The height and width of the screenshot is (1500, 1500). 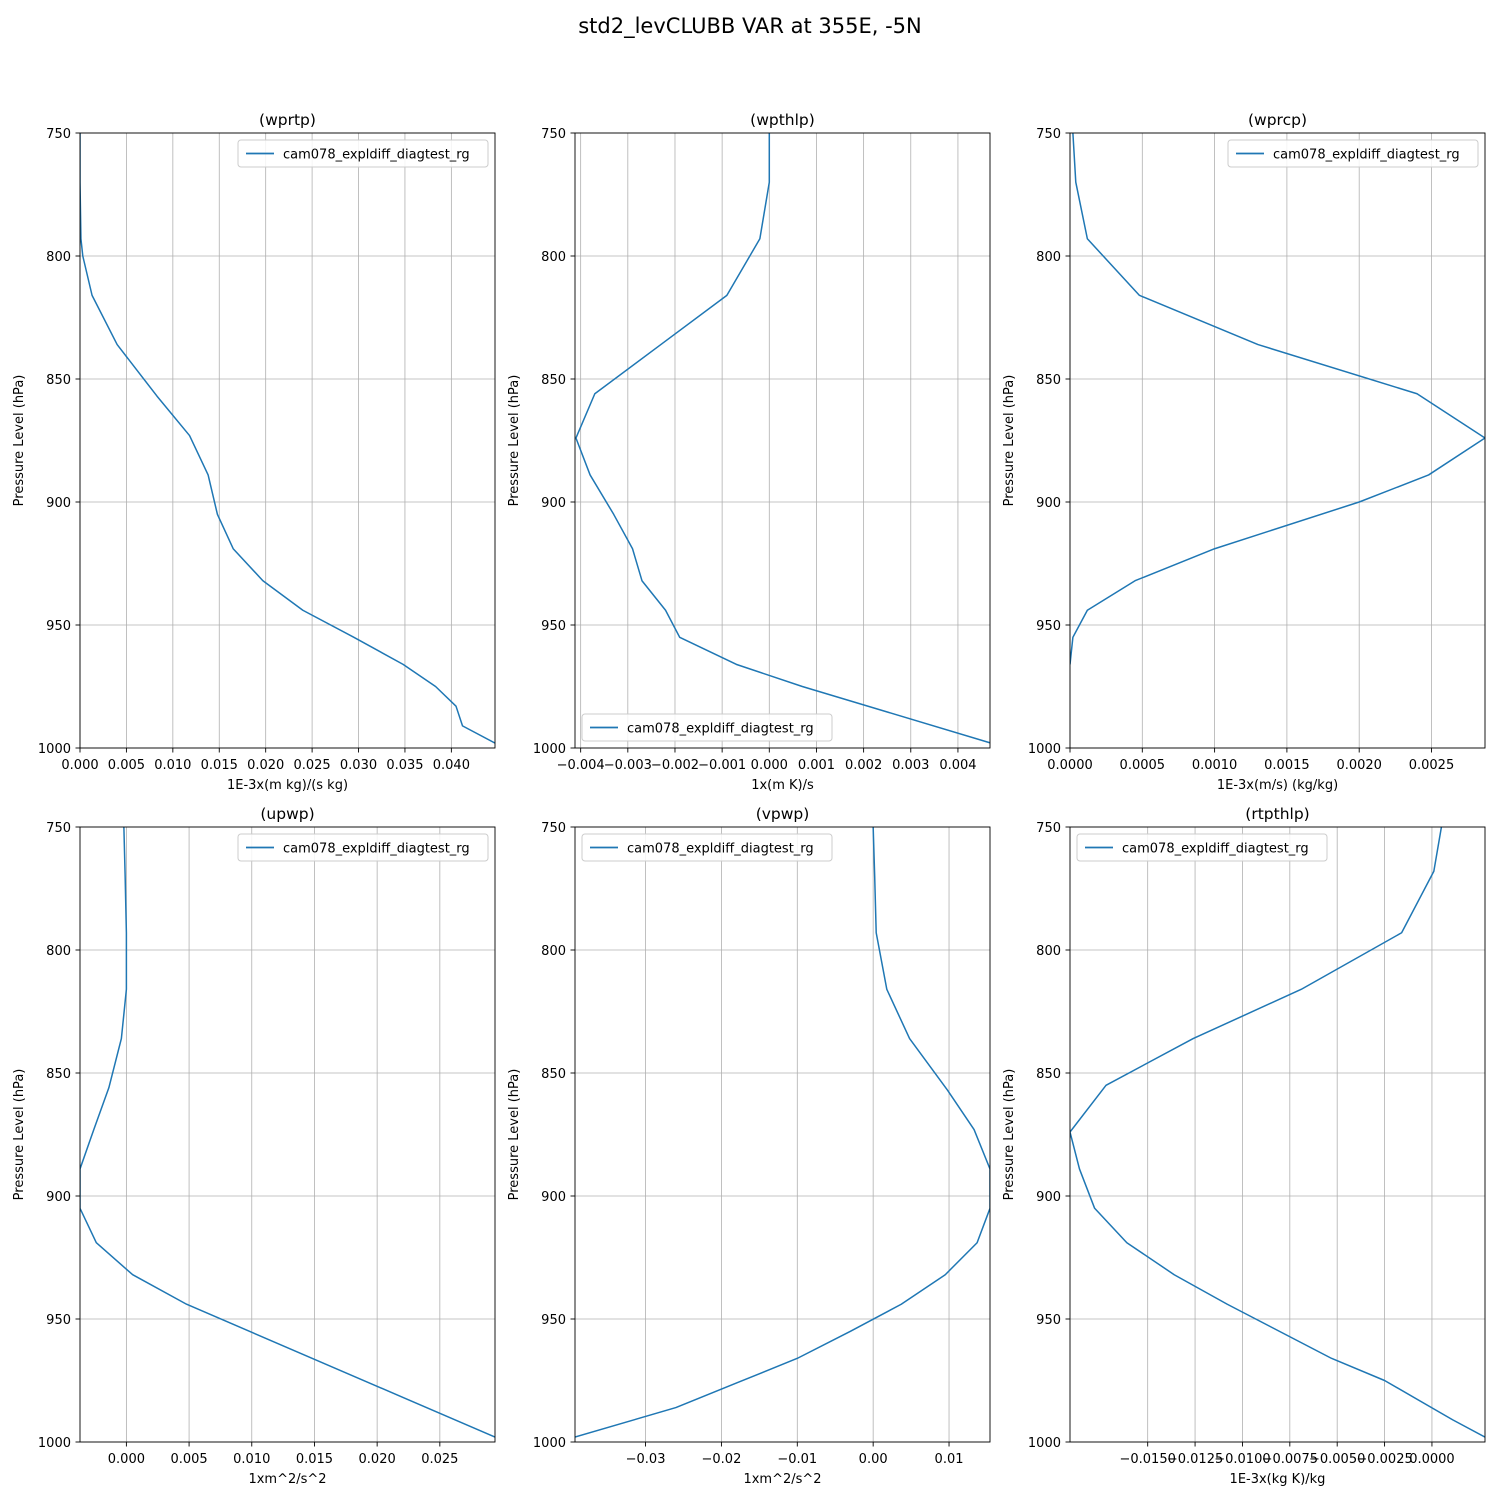 What do you see at coordinates (404, 765) in the screenshot?
I see `x-tick-label: 0.035` at bounding box center [404, 765].